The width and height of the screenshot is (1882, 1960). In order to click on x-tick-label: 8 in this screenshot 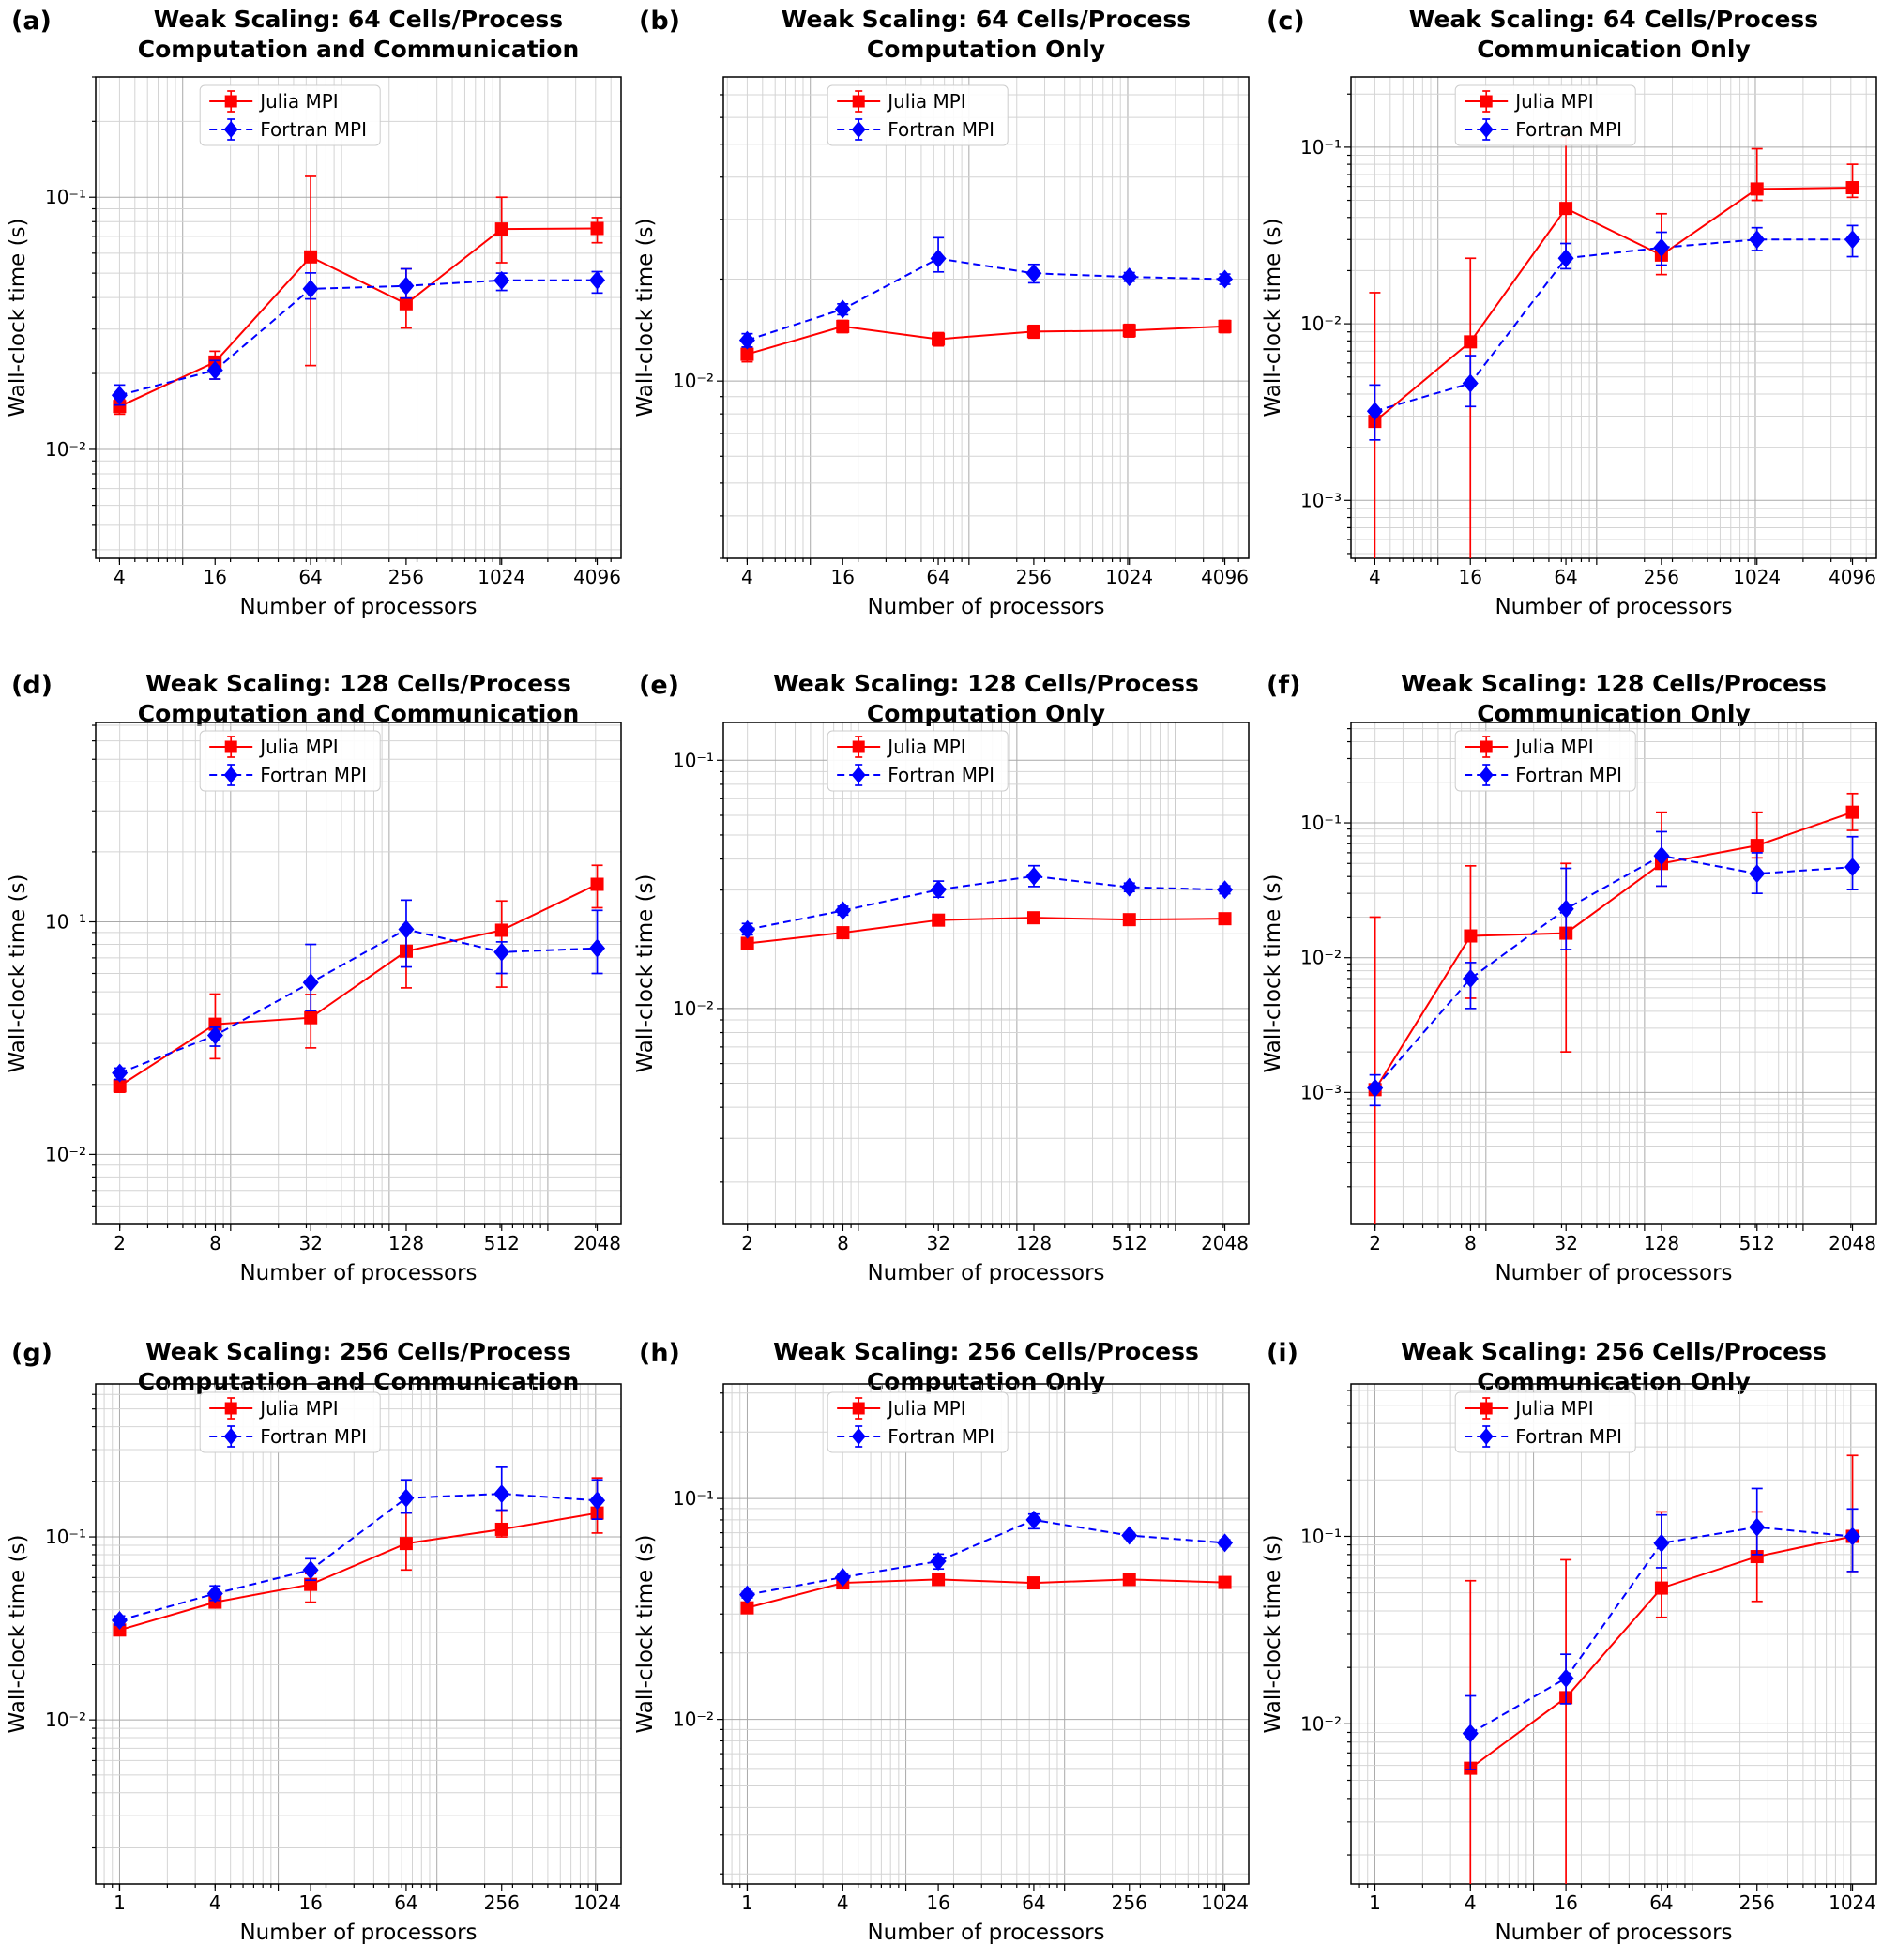, I will do `click(1471, 1243)`.